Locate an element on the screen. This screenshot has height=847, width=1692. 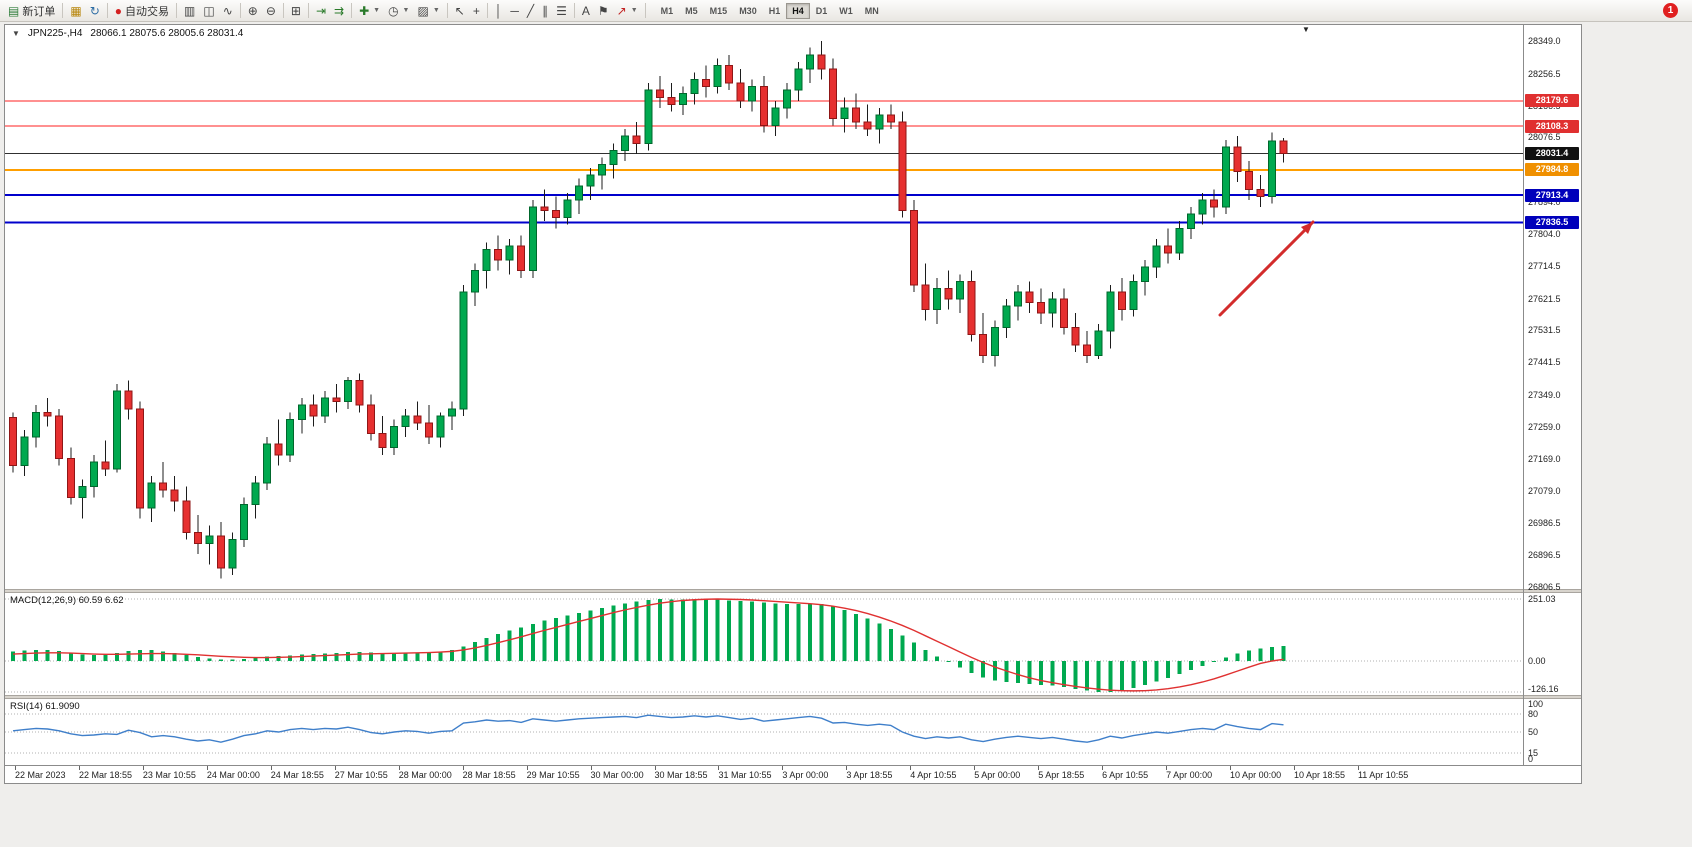
timeframe-m30-button: M30 is located at coordinates (748, 10).